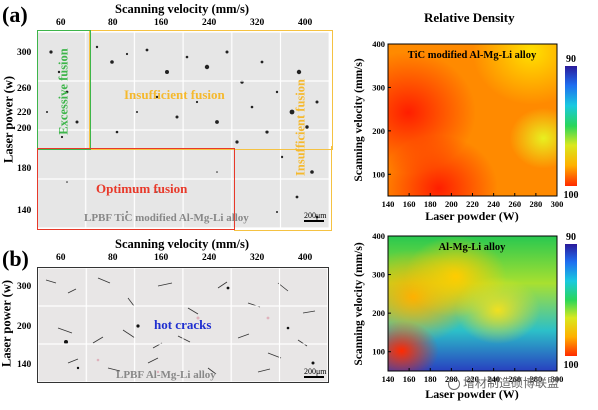 This screenshot has height=410, width=598. I want to click on optimum-fusion-label: Optimum fusion, so click(142, 188).